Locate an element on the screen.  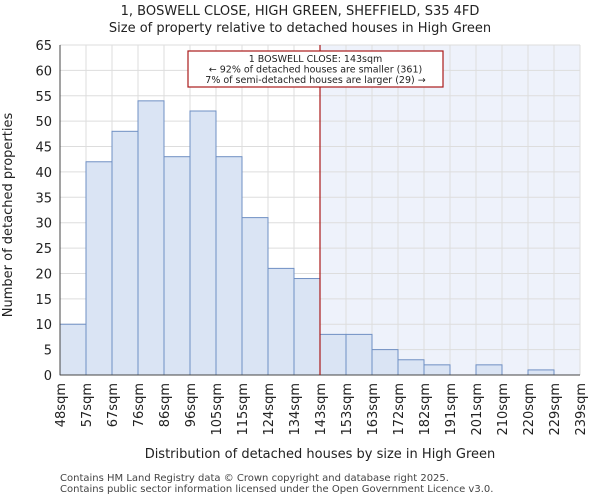
y-tick-label: 20 is located at coordinates (43, 274).